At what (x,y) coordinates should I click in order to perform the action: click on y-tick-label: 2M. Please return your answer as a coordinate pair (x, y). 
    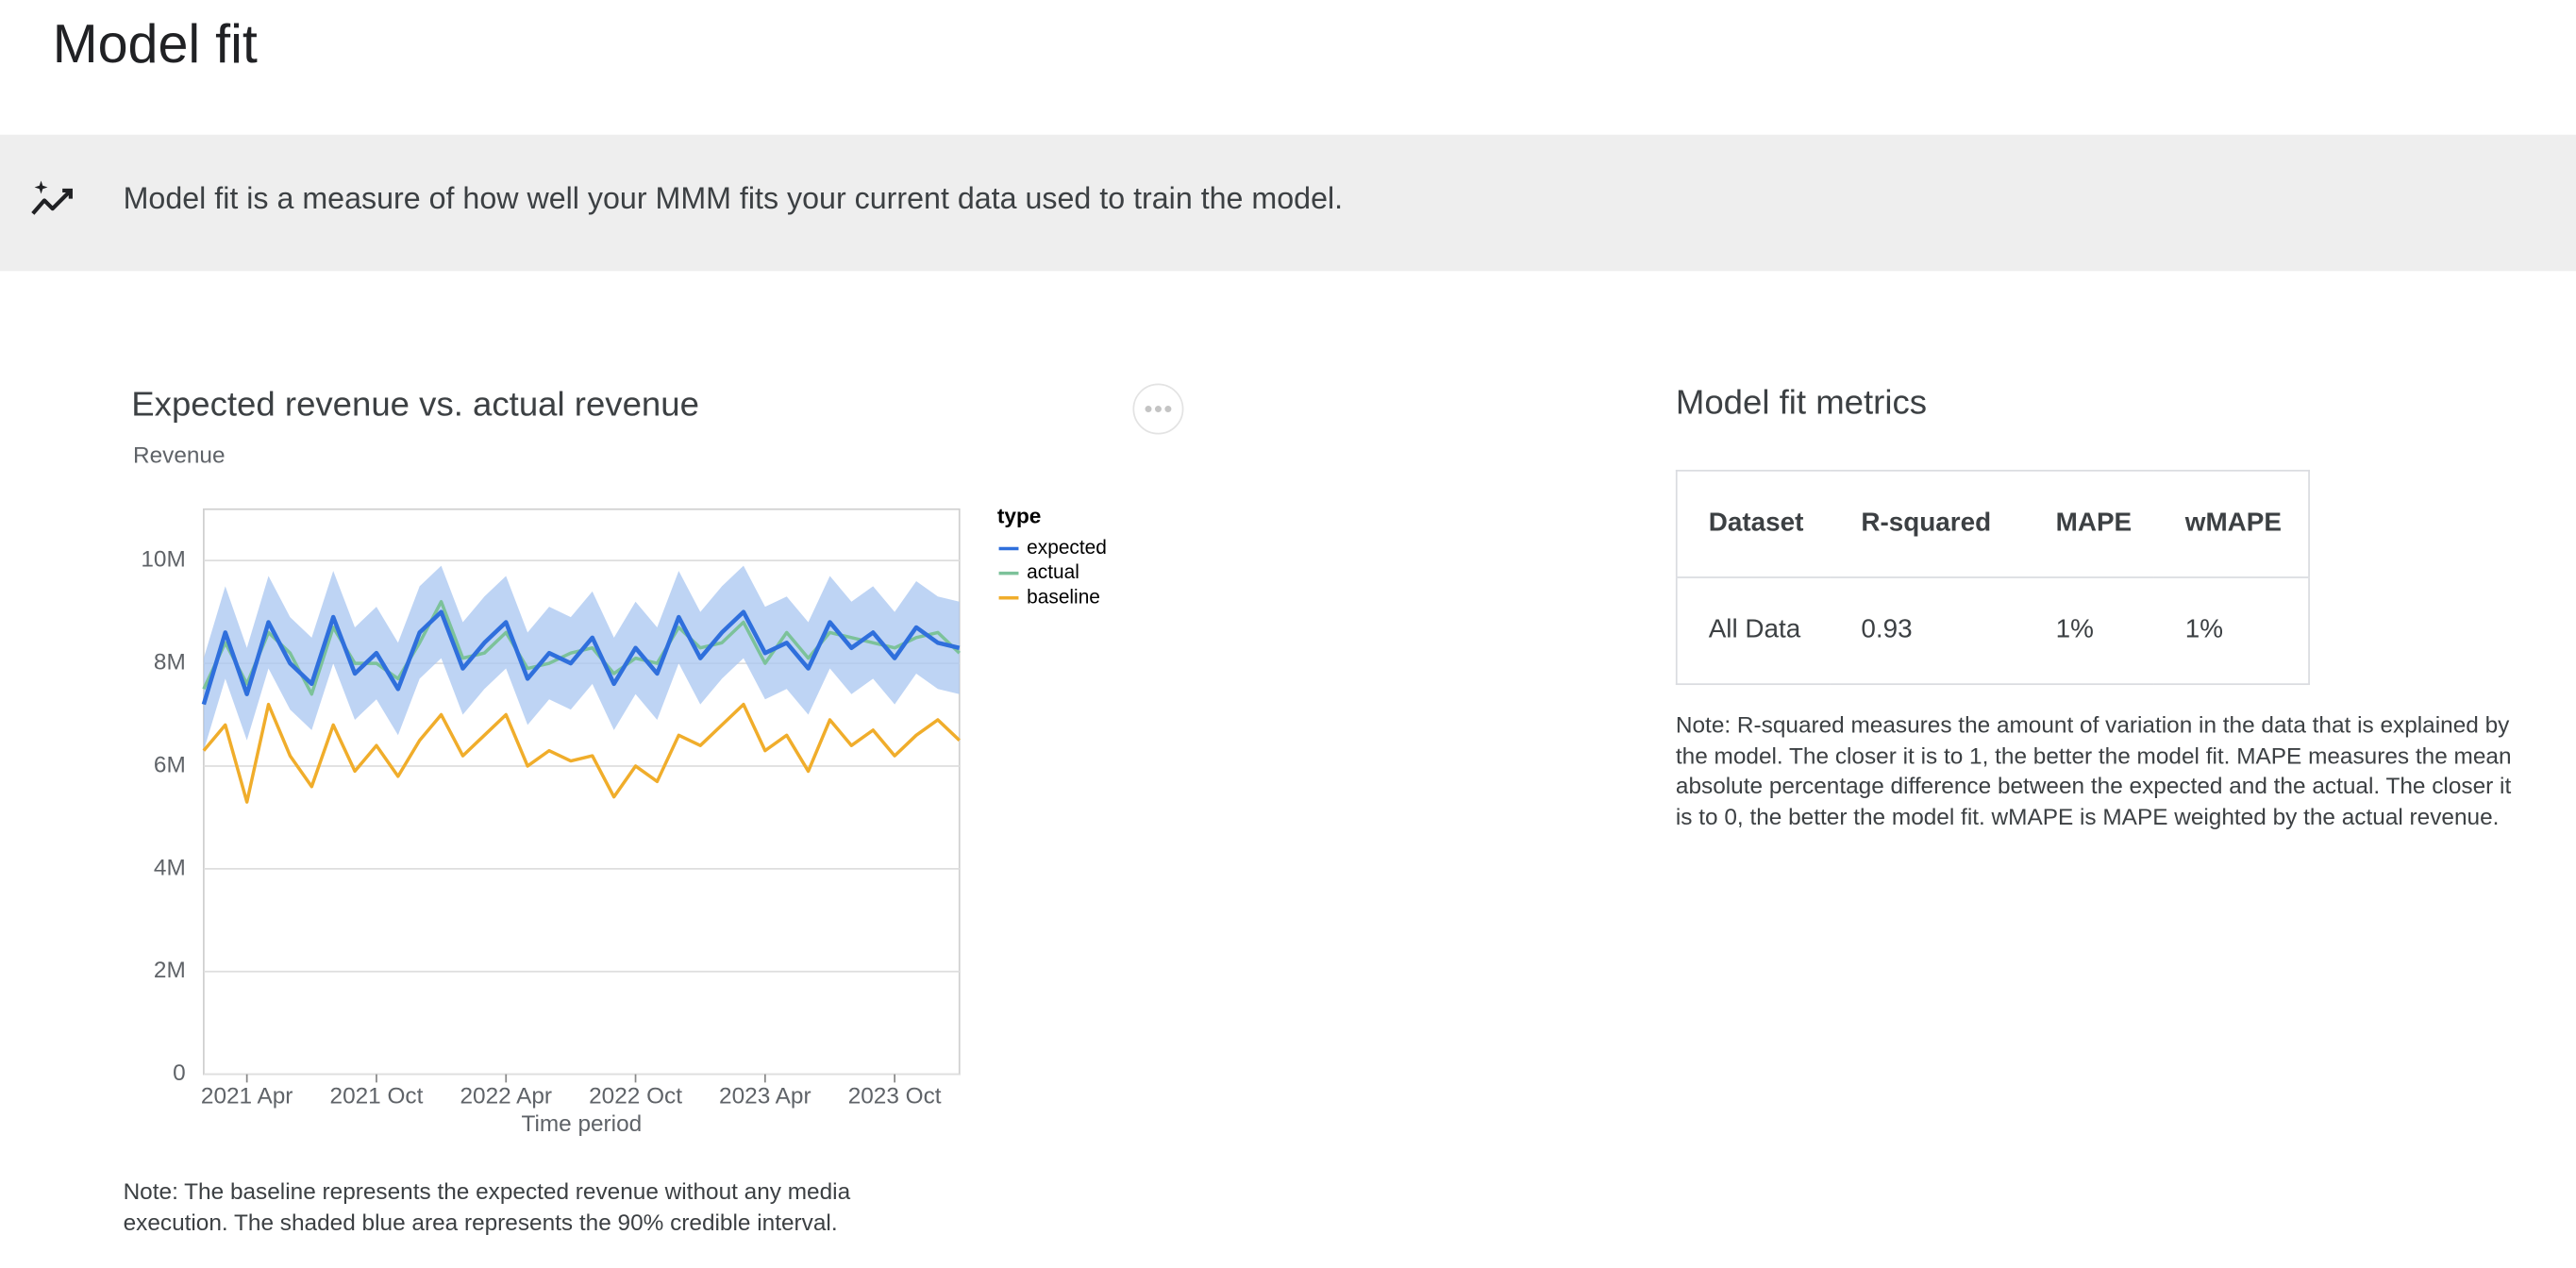
    Looking at the image, I should click on (170, 971).